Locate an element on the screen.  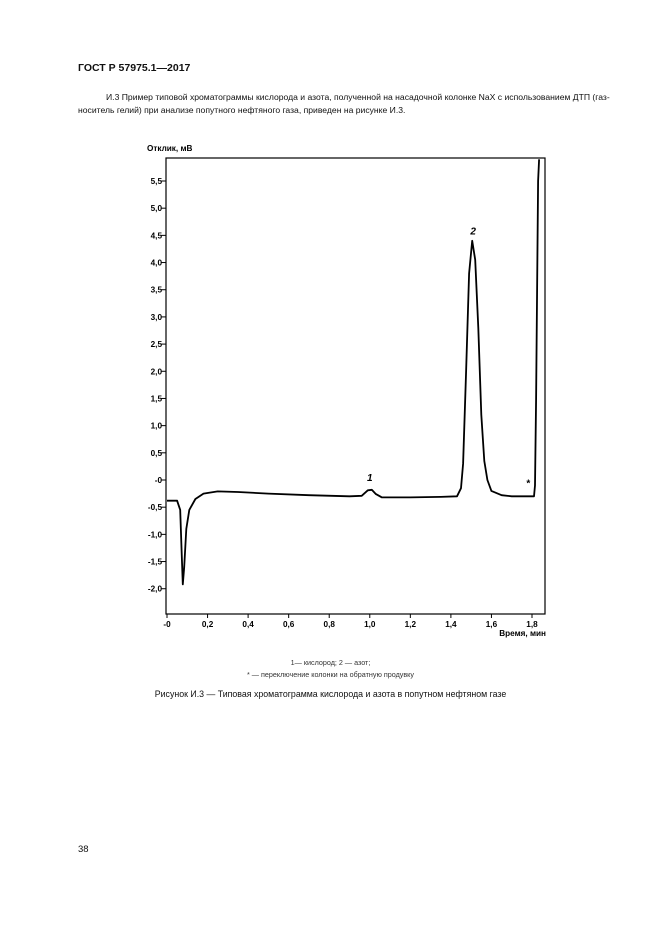
y-tick-label: 4,5 is located at coordinates (157, 235).